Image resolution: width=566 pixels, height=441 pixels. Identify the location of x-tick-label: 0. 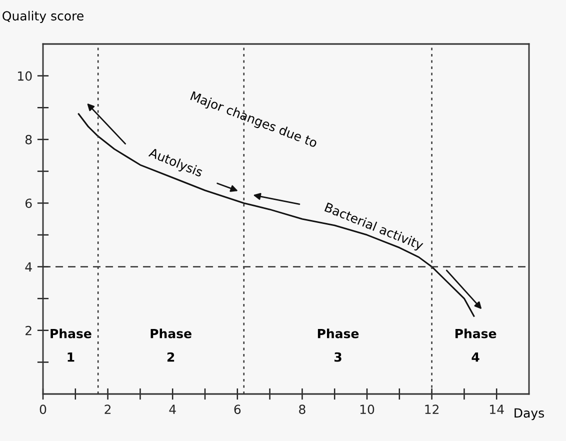
(43, 409).